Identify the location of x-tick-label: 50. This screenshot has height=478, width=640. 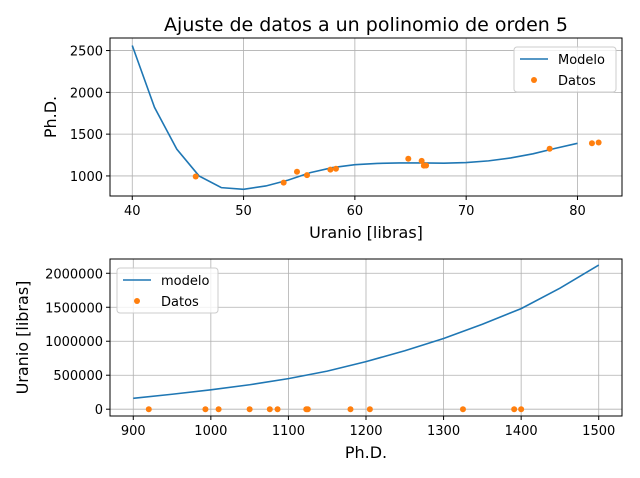
(243, 211).